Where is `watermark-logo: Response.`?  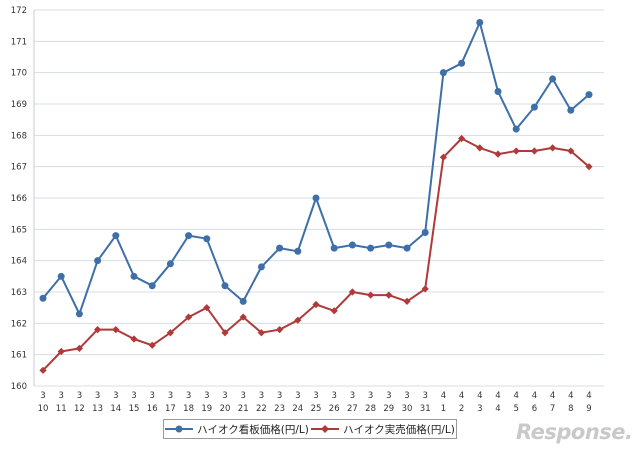
watermark-logo: Response. is located at coordinates (574, 432).